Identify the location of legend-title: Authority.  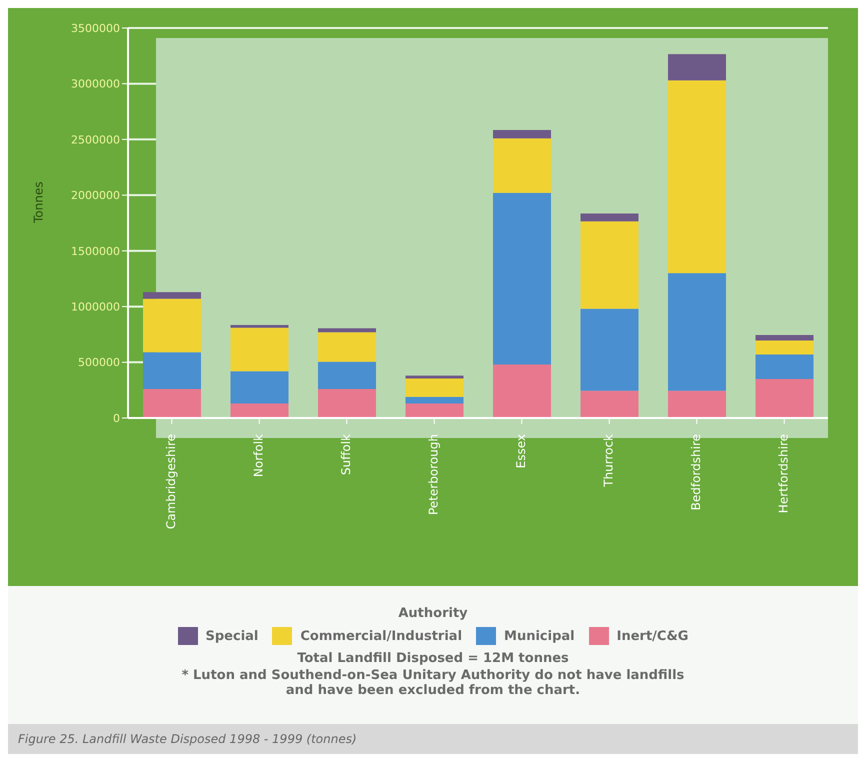
(433, 613).